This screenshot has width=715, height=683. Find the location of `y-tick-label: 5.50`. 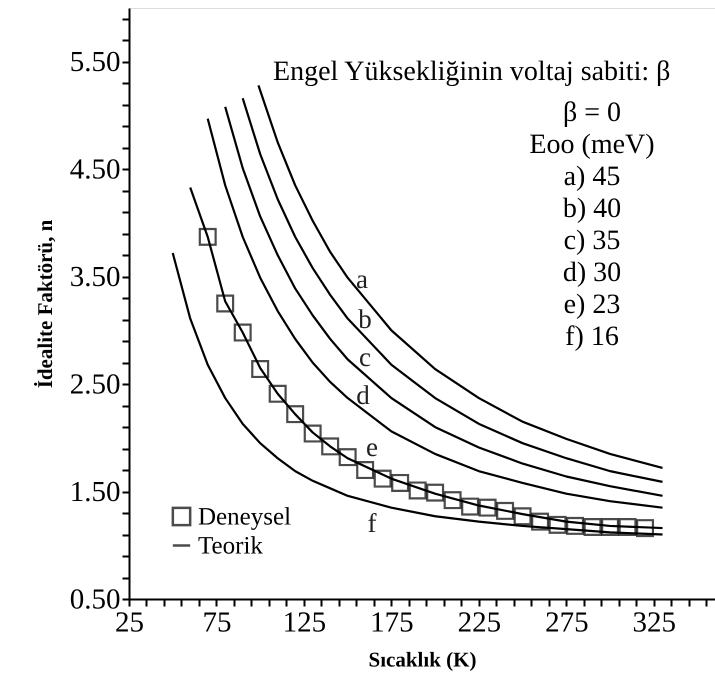

y-tick-label: 5.50 is located at coordinates (95, 62).